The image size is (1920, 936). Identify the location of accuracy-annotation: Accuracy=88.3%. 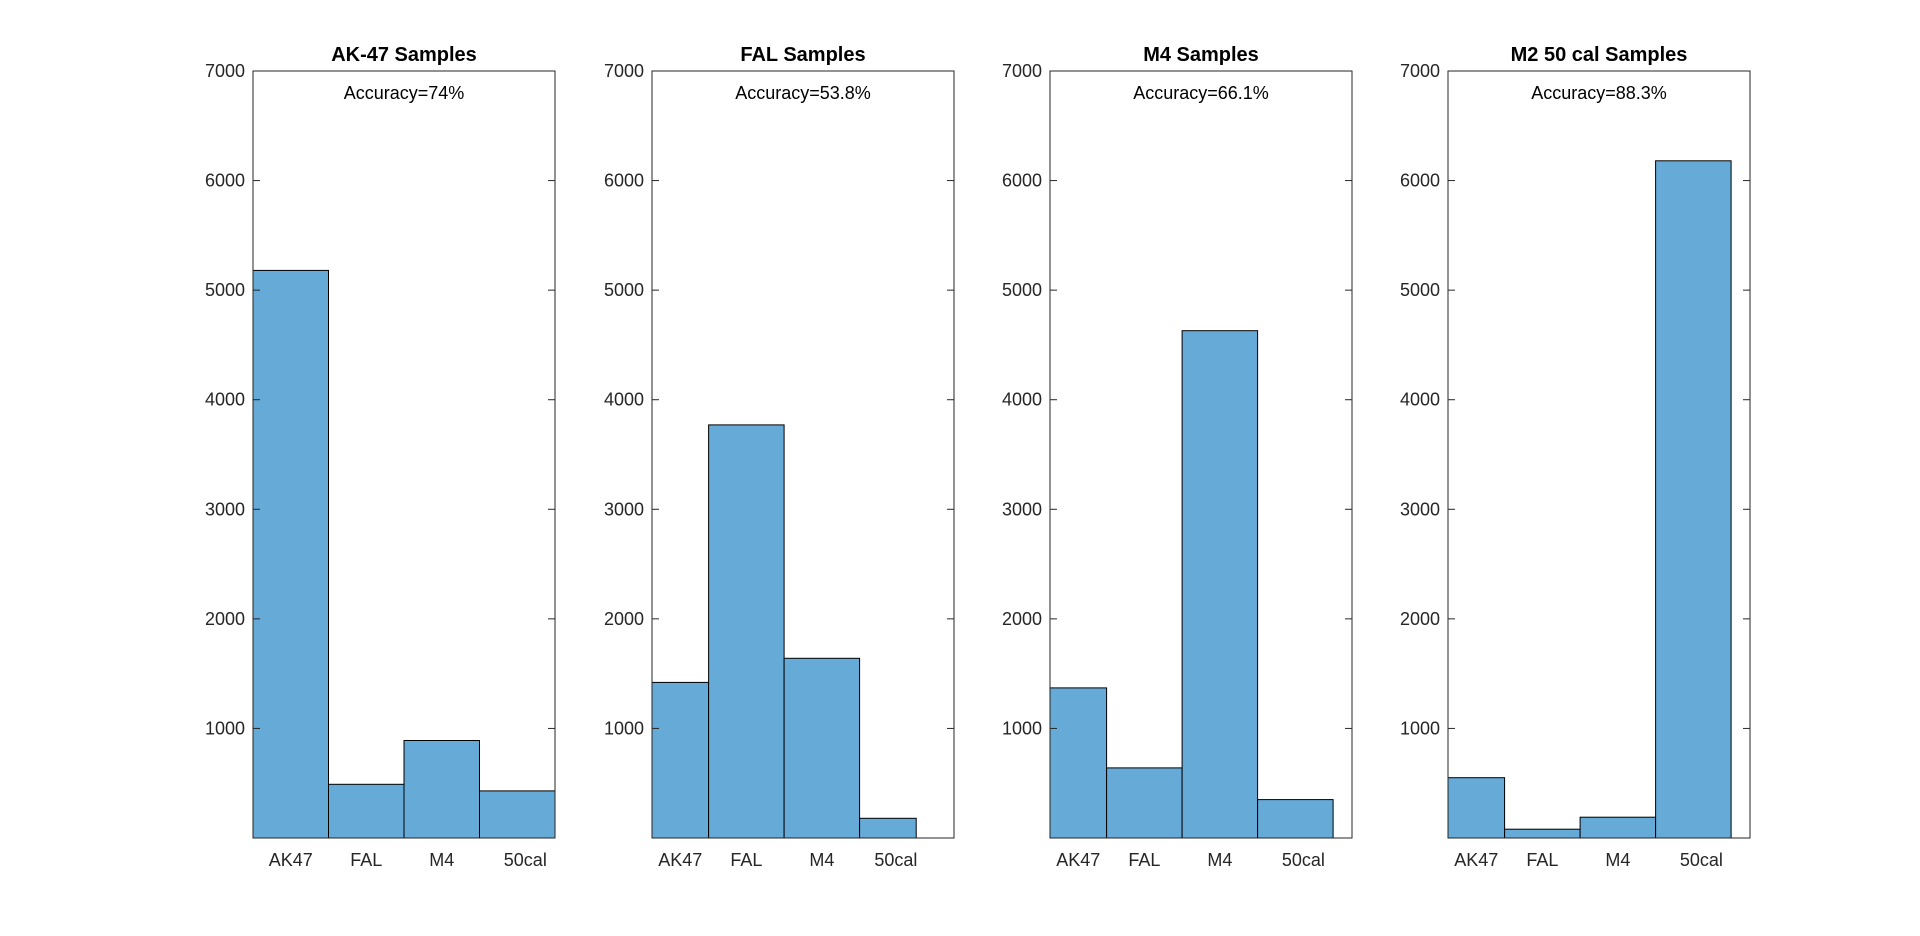
(1599, 93).